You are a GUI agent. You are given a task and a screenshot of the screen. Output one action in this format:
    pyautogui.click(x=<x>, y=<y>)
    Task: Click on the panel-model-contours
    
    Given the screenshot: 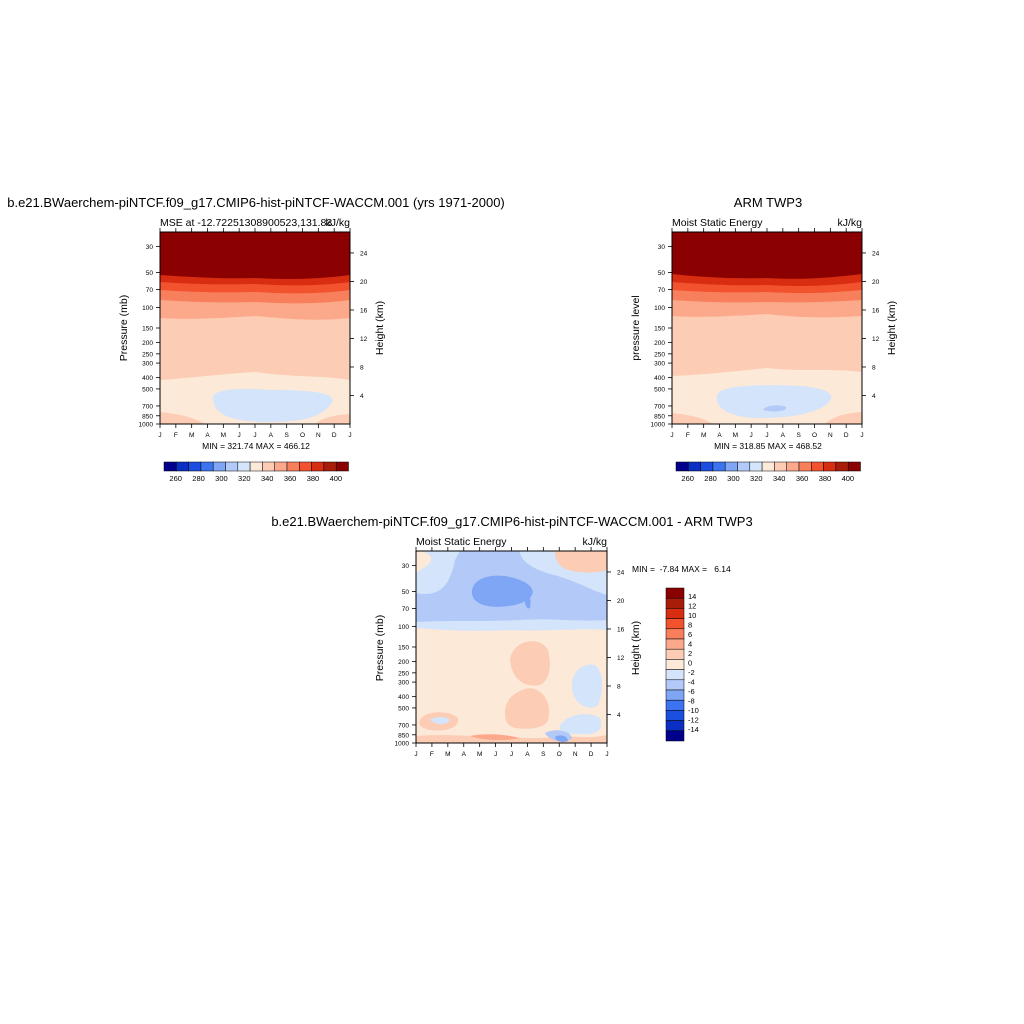 What is the action you would take?
    pyautogui.click(x=255, y=328)
    